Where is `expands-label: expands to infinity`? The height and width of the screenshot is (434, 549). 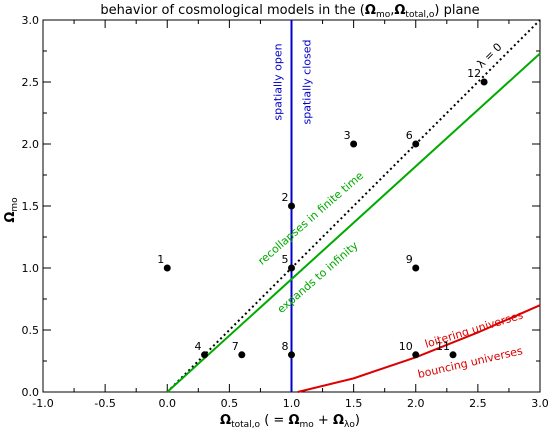 expands-label: expands to infinity is located at coordinates (318, 277).